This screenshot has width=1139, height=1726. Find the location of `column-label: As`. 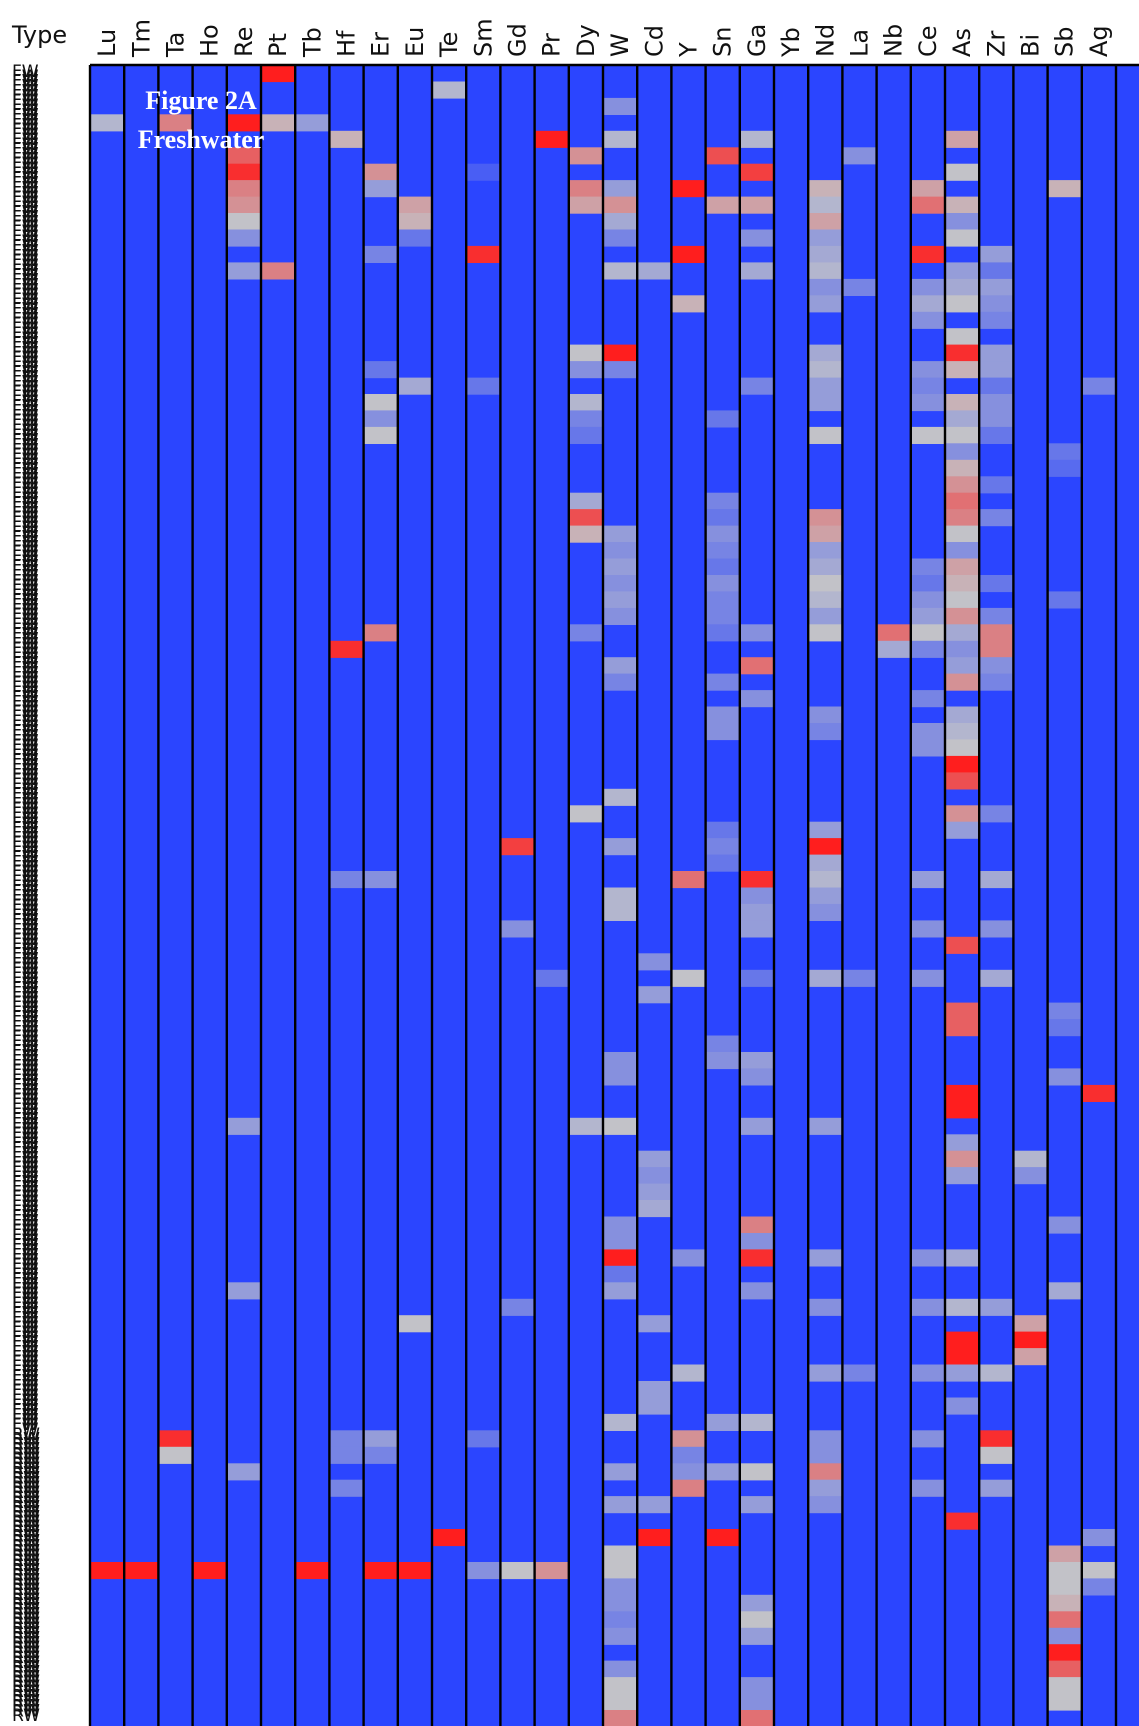

column-label: As is located at coordinates (962, 42).